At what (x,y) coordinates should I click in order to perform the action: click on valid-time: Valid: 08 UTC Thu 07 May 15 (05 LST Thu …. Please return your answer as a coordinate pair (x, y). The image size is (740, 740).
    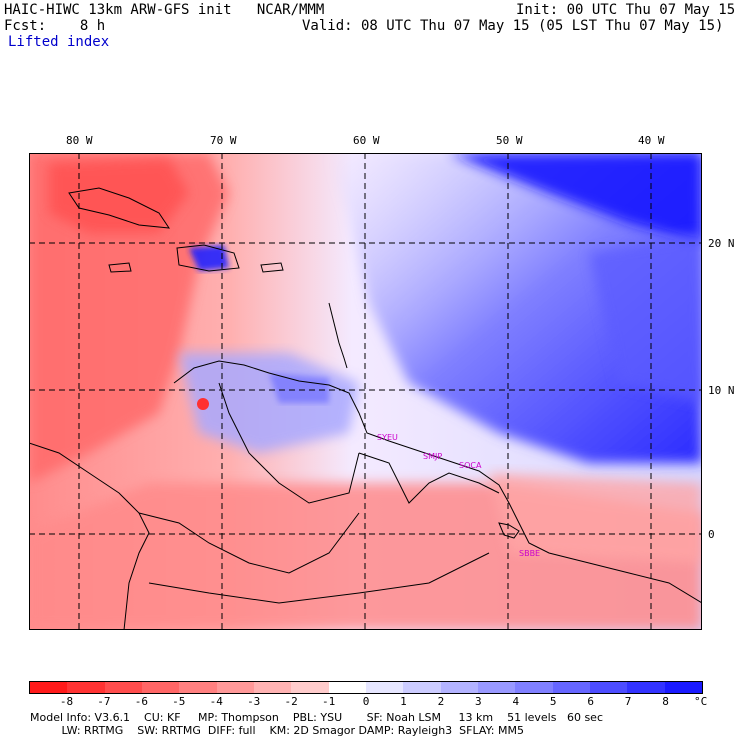
    Looking at the image, I should click on (513, 26).